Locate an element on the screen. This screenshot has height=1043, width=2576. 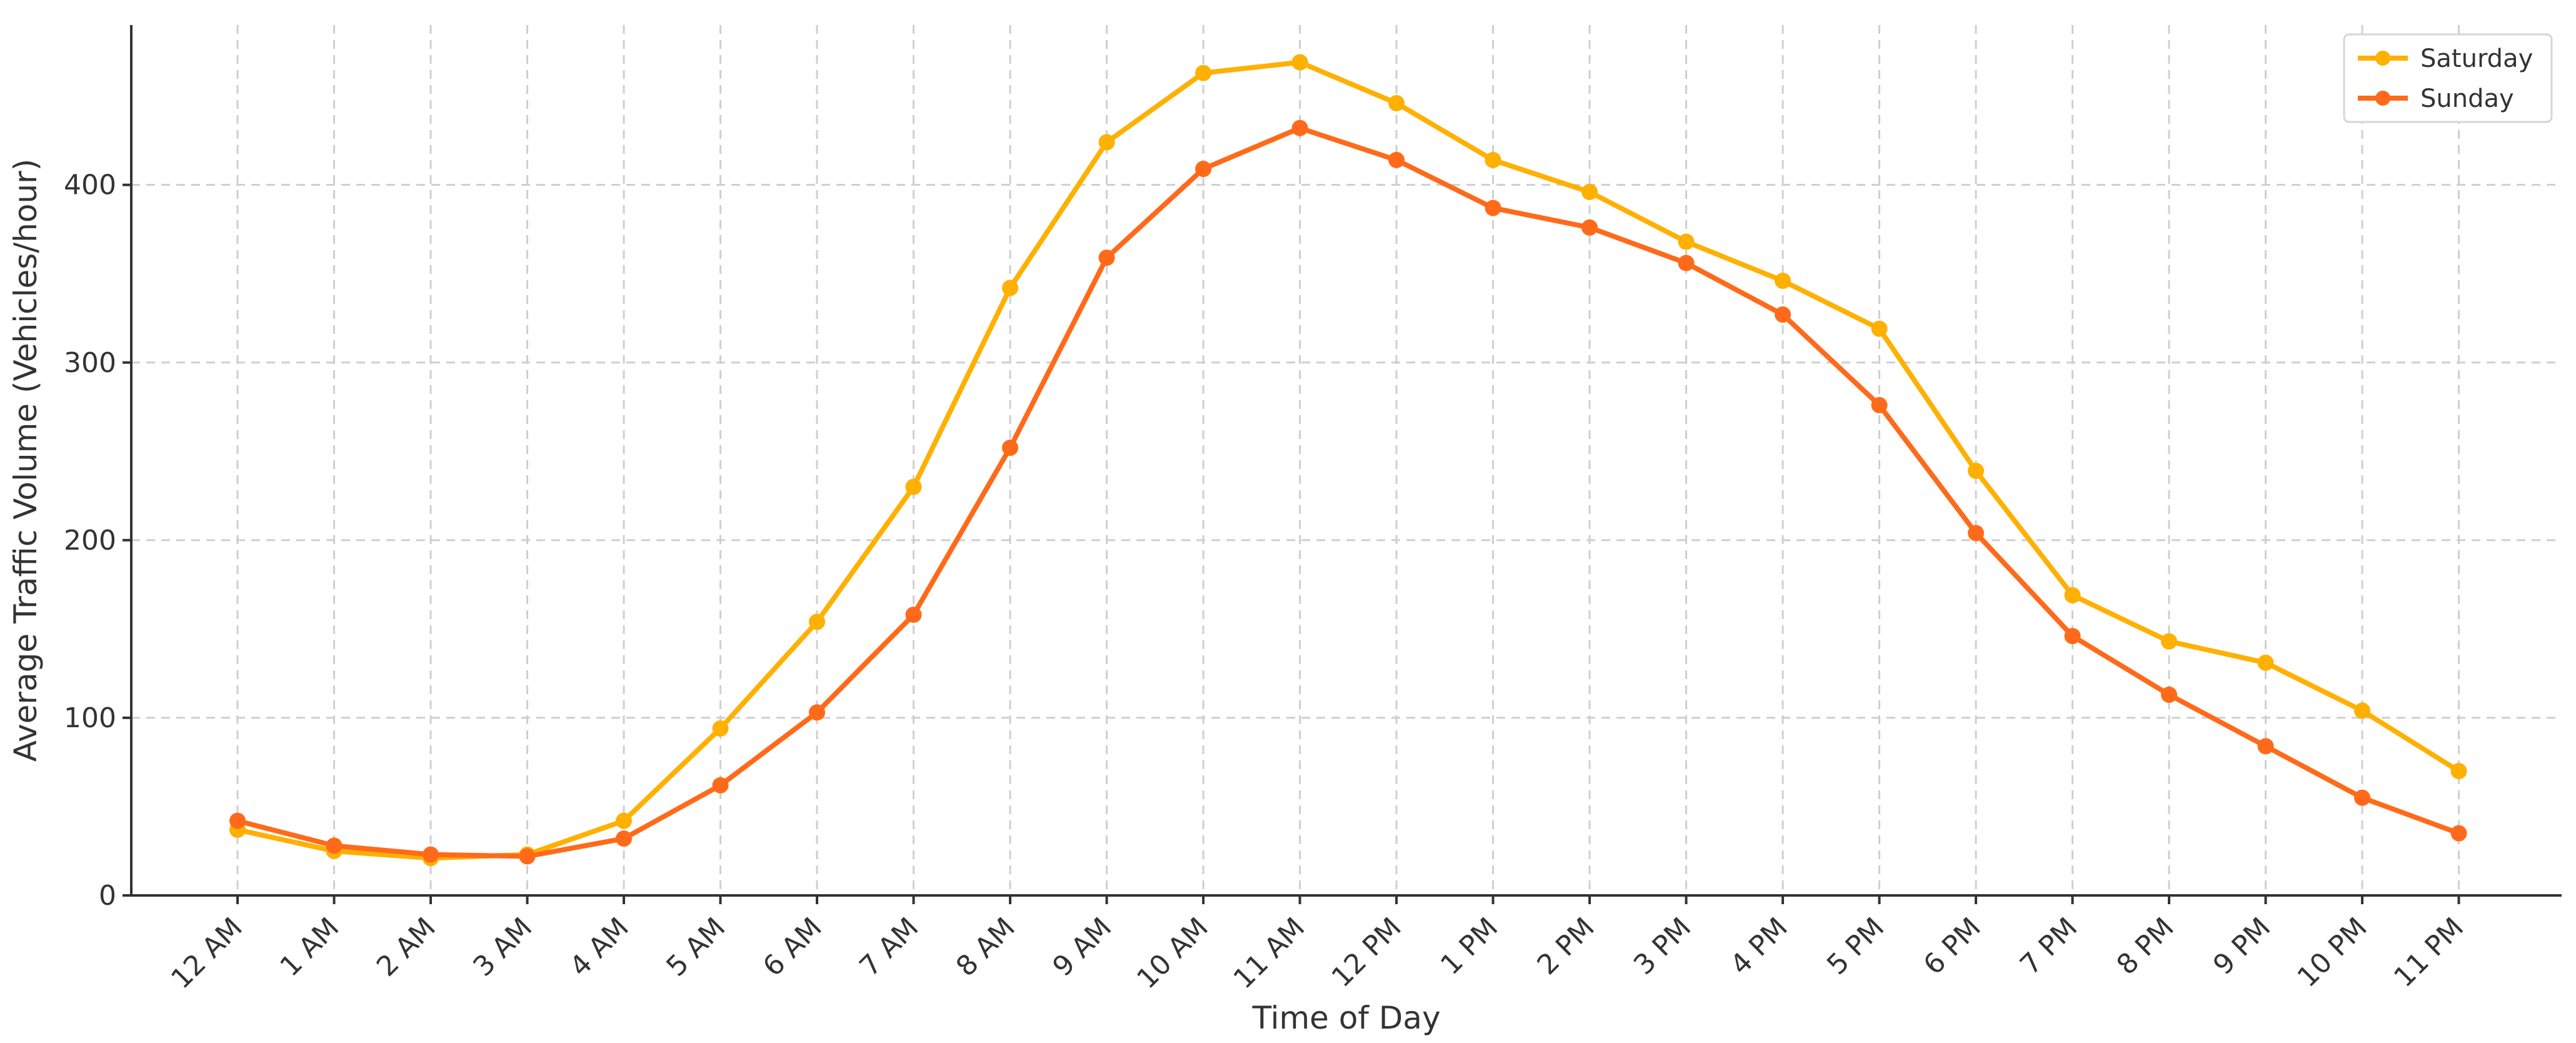
y-tick-label: 400 is located at coordinates (90, 185).